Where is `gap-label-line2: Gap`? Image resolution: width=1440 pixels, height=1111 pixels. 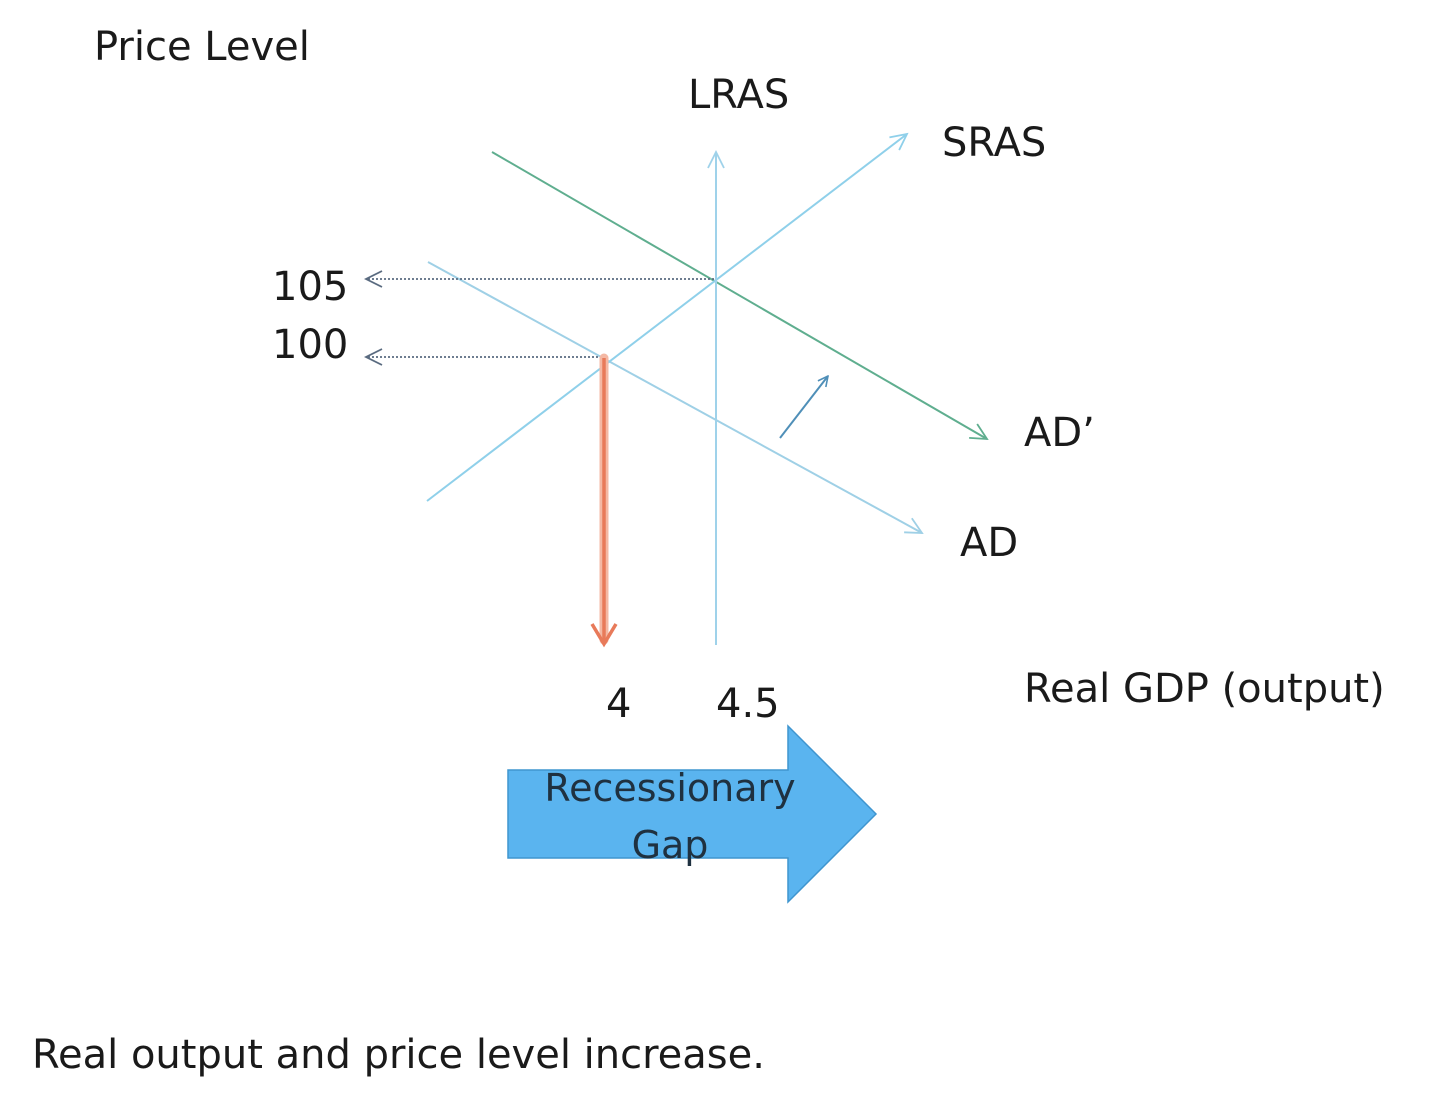
gap-label-line2: Gap is located at coordinates (670, 845).